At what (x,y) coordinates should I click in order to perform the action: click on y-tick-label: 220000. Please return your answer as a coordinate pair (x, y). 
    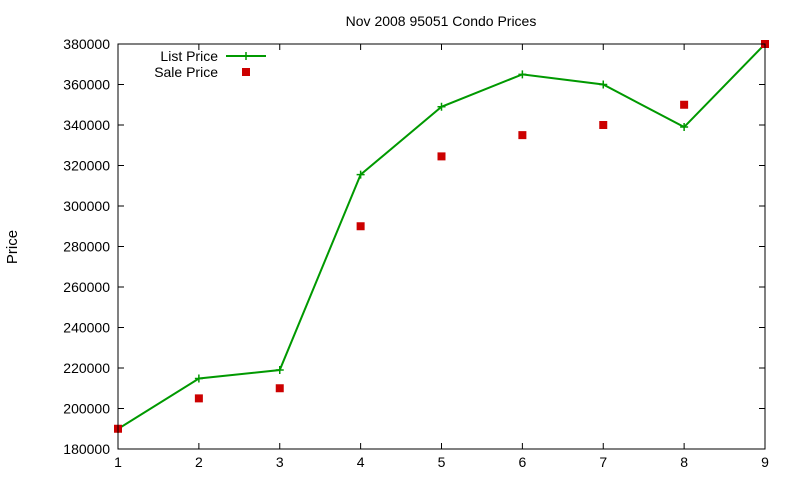
    Looking at the image, I should click on (86, 368).